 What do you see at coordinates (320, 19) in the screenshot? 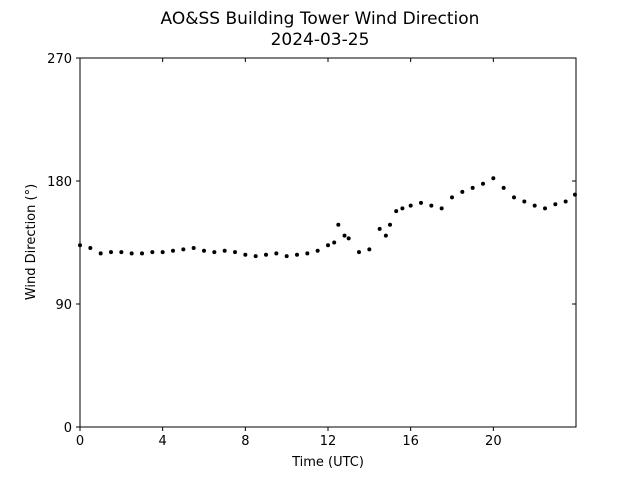
I see `chart-title: AO&SS Building Tower Wind Direction` at bounding box center [320, 19].